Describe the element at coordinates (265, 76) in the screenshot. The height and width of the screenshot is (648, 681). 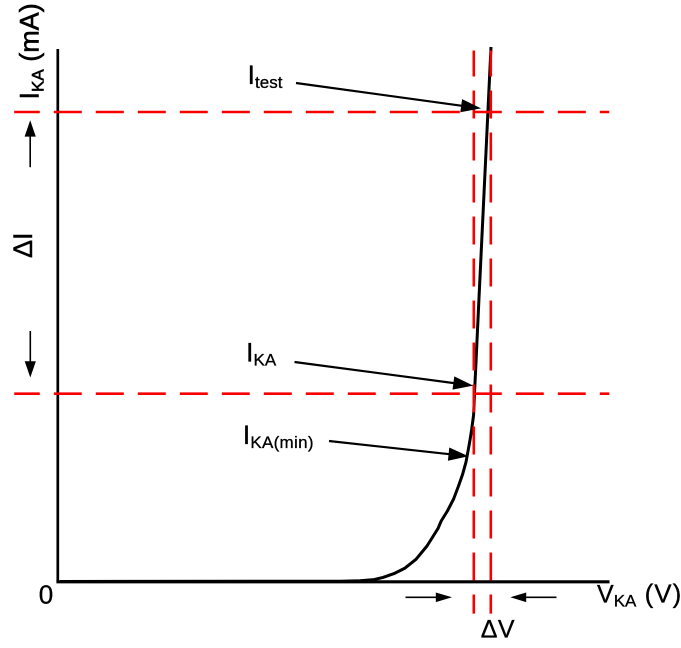
I see `svg-text: Itest` at that location.